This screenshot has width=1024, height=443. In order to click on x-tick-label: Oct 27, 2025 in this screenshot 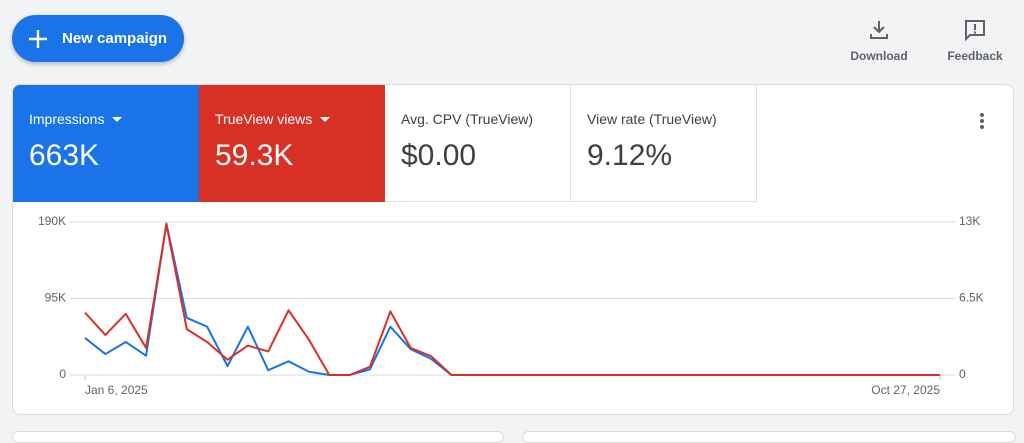, I will do `click(905, 390)`.